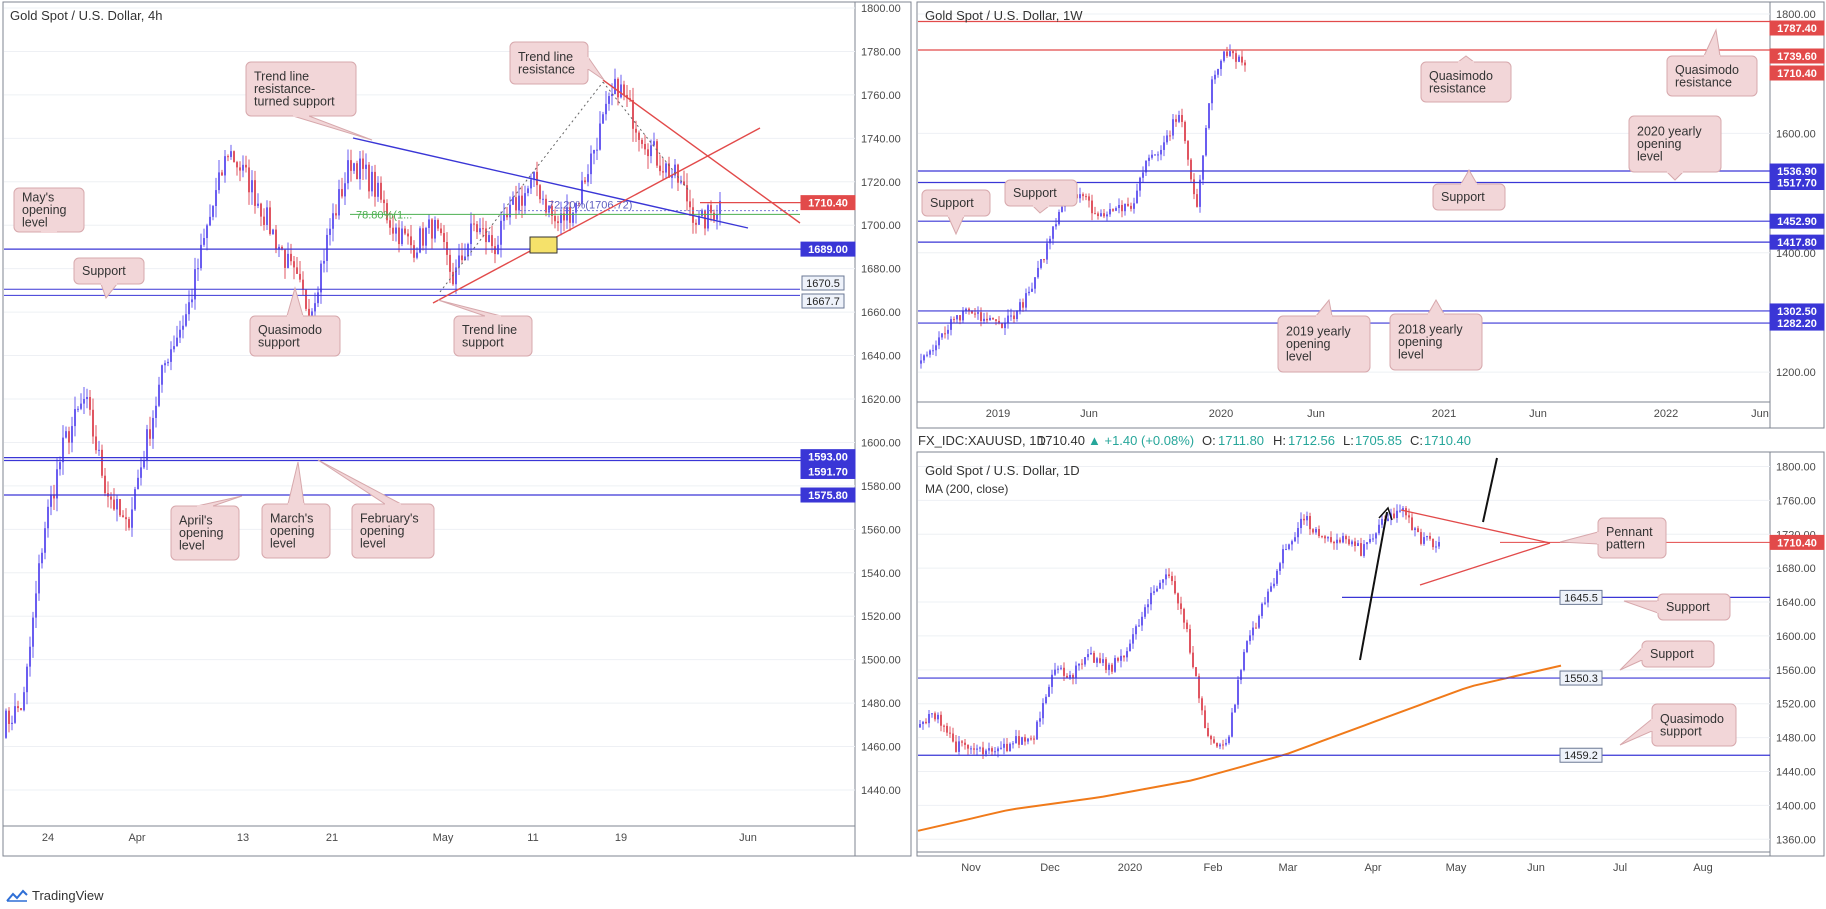 The width and height of the screenshot is (1826, 909). Describe the element at coordinates (382, 531) in the screenshot. I see `callout-text: opening` at that location.